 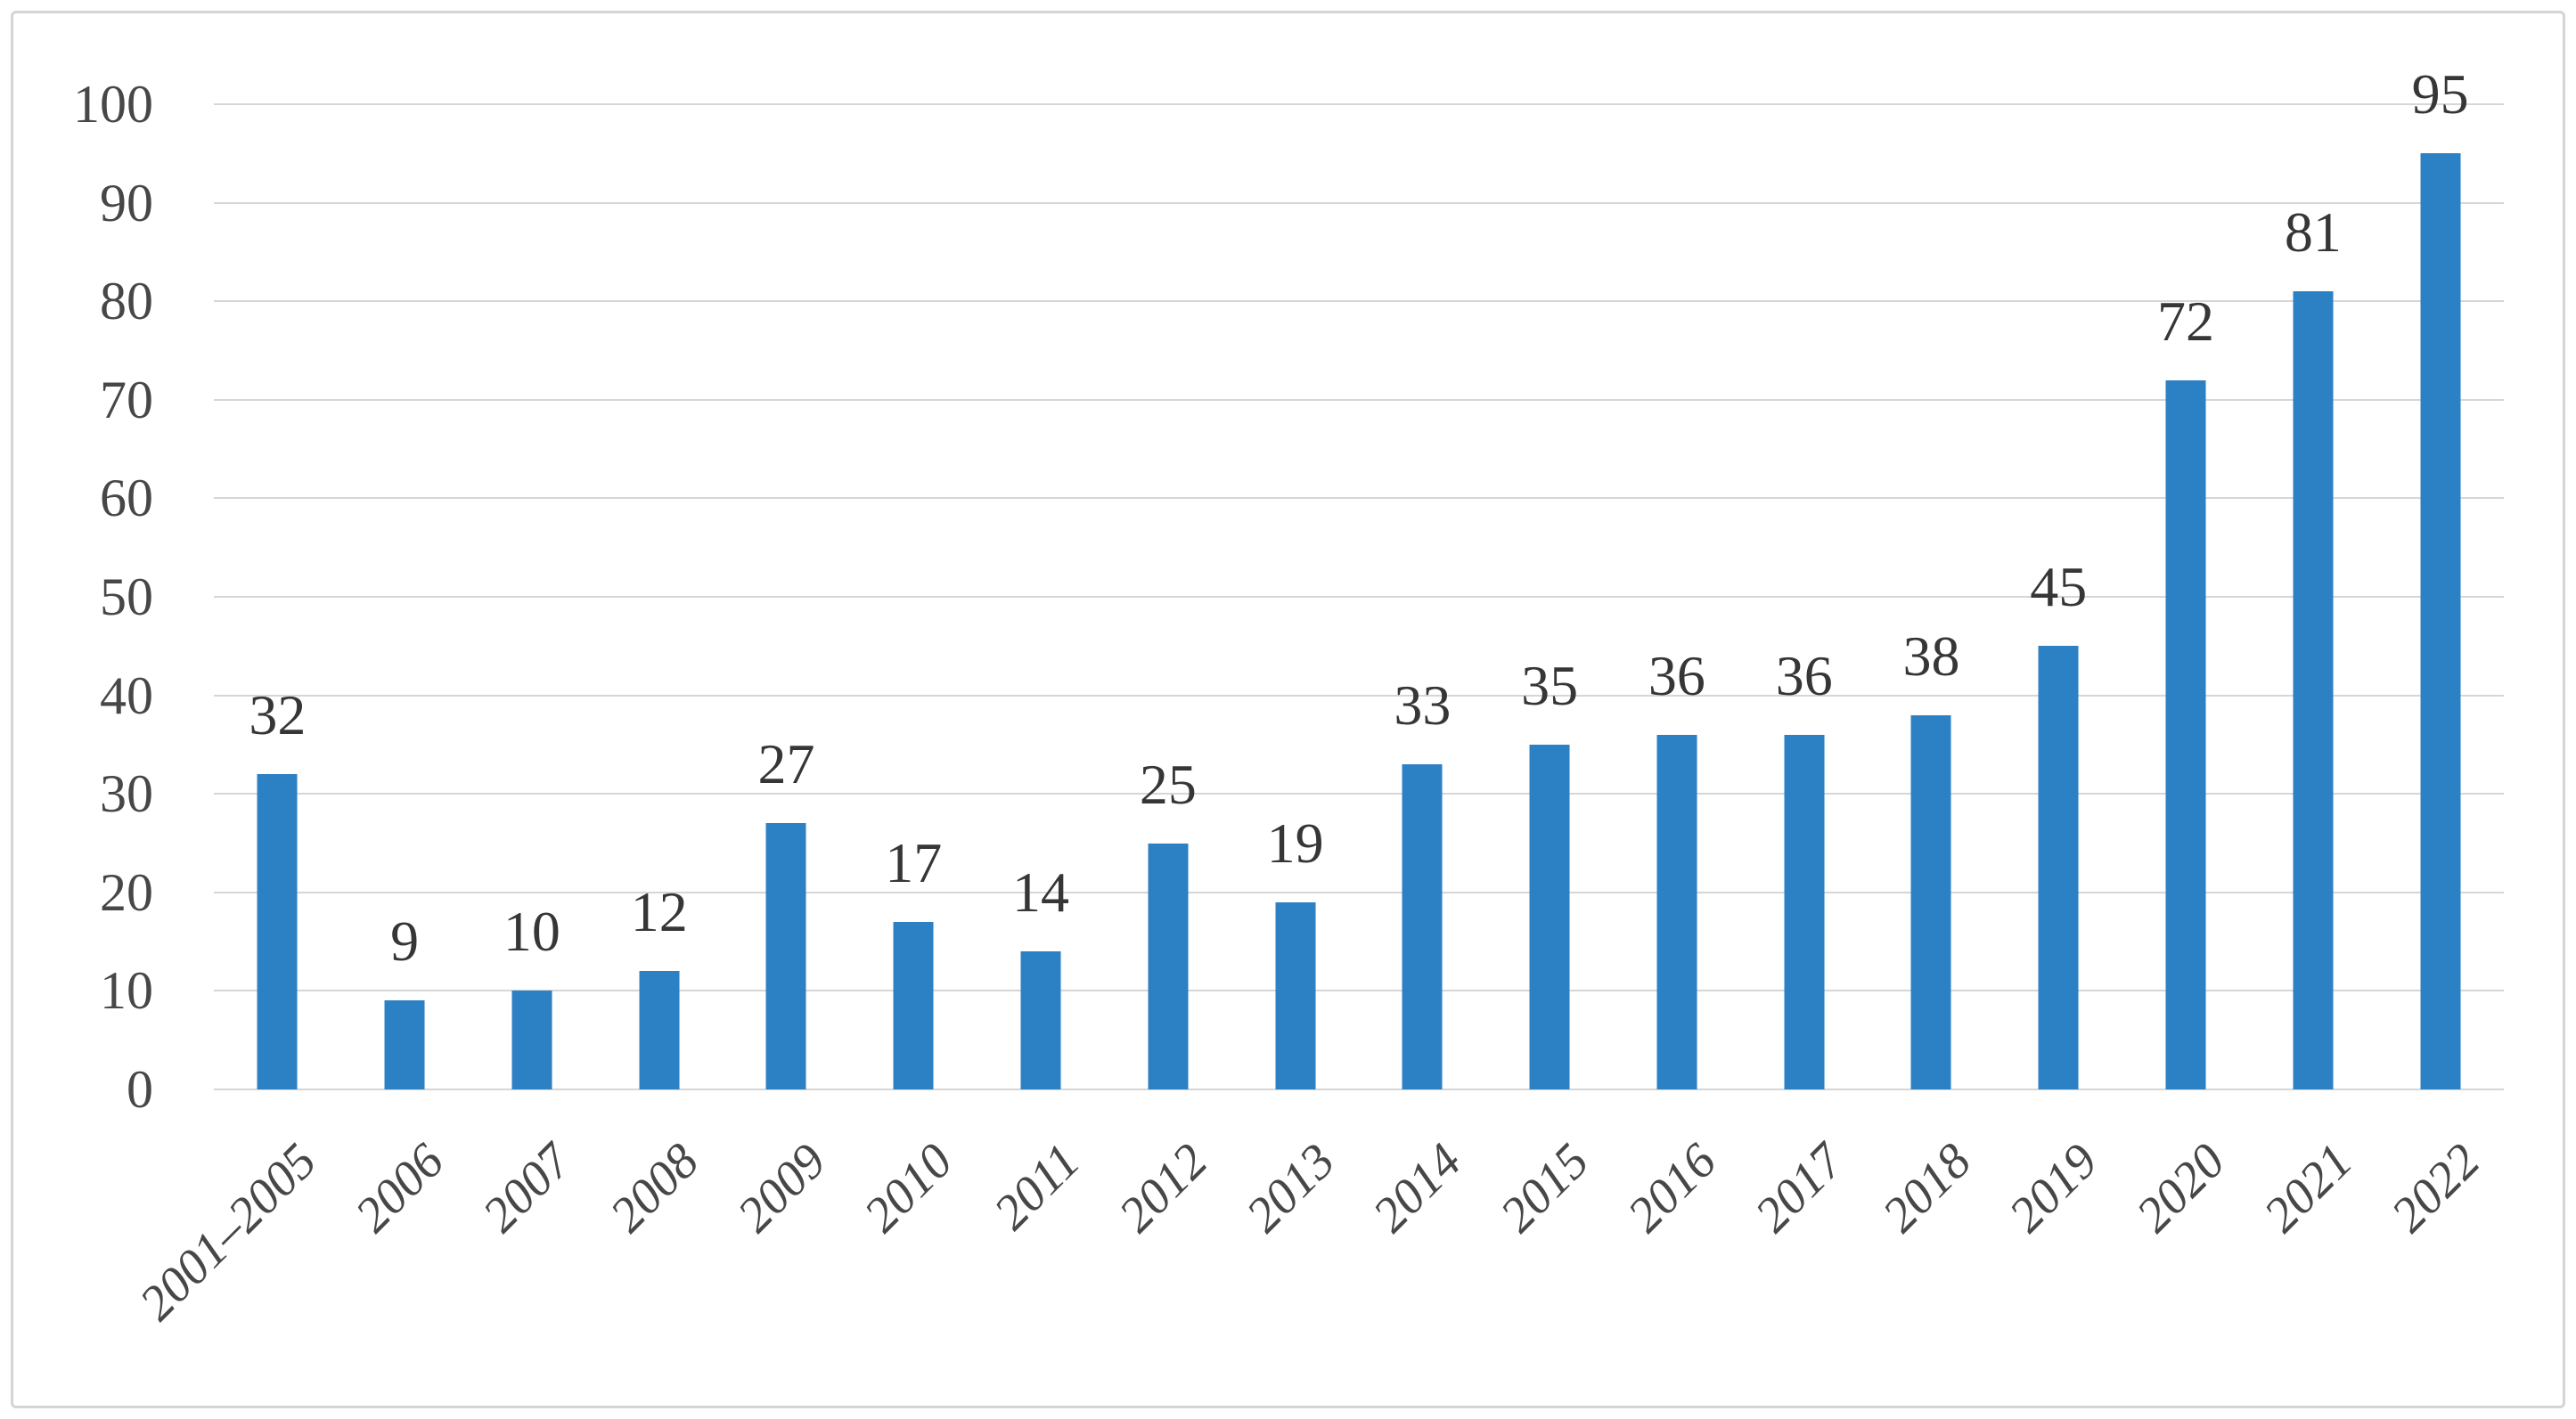 I want to click on bar-value-label-2017: 36, so click(x=1804, y=675).